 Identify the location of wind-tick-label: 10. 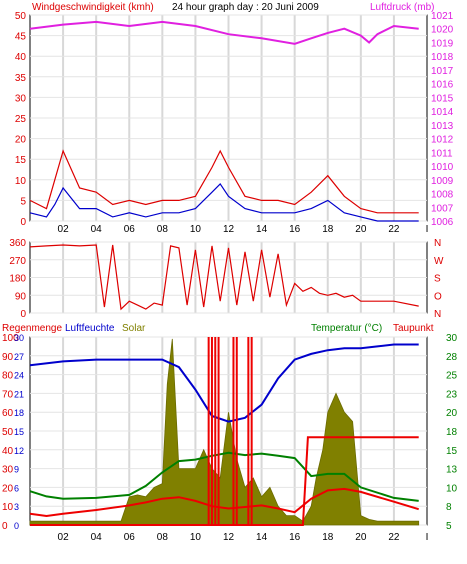
(21, 181).